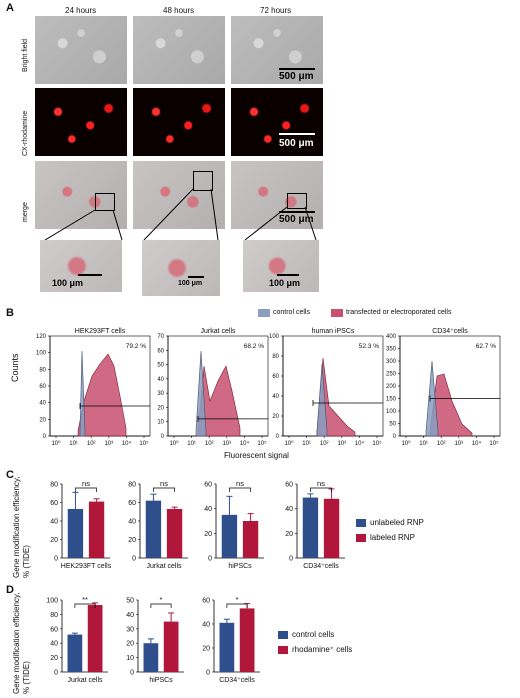 The image size is (520, 698). What do you see at coordinates (254, 346) in the screenshot?
I see `histogram-percent: 68.2 %` at bounding box center [254, 346].